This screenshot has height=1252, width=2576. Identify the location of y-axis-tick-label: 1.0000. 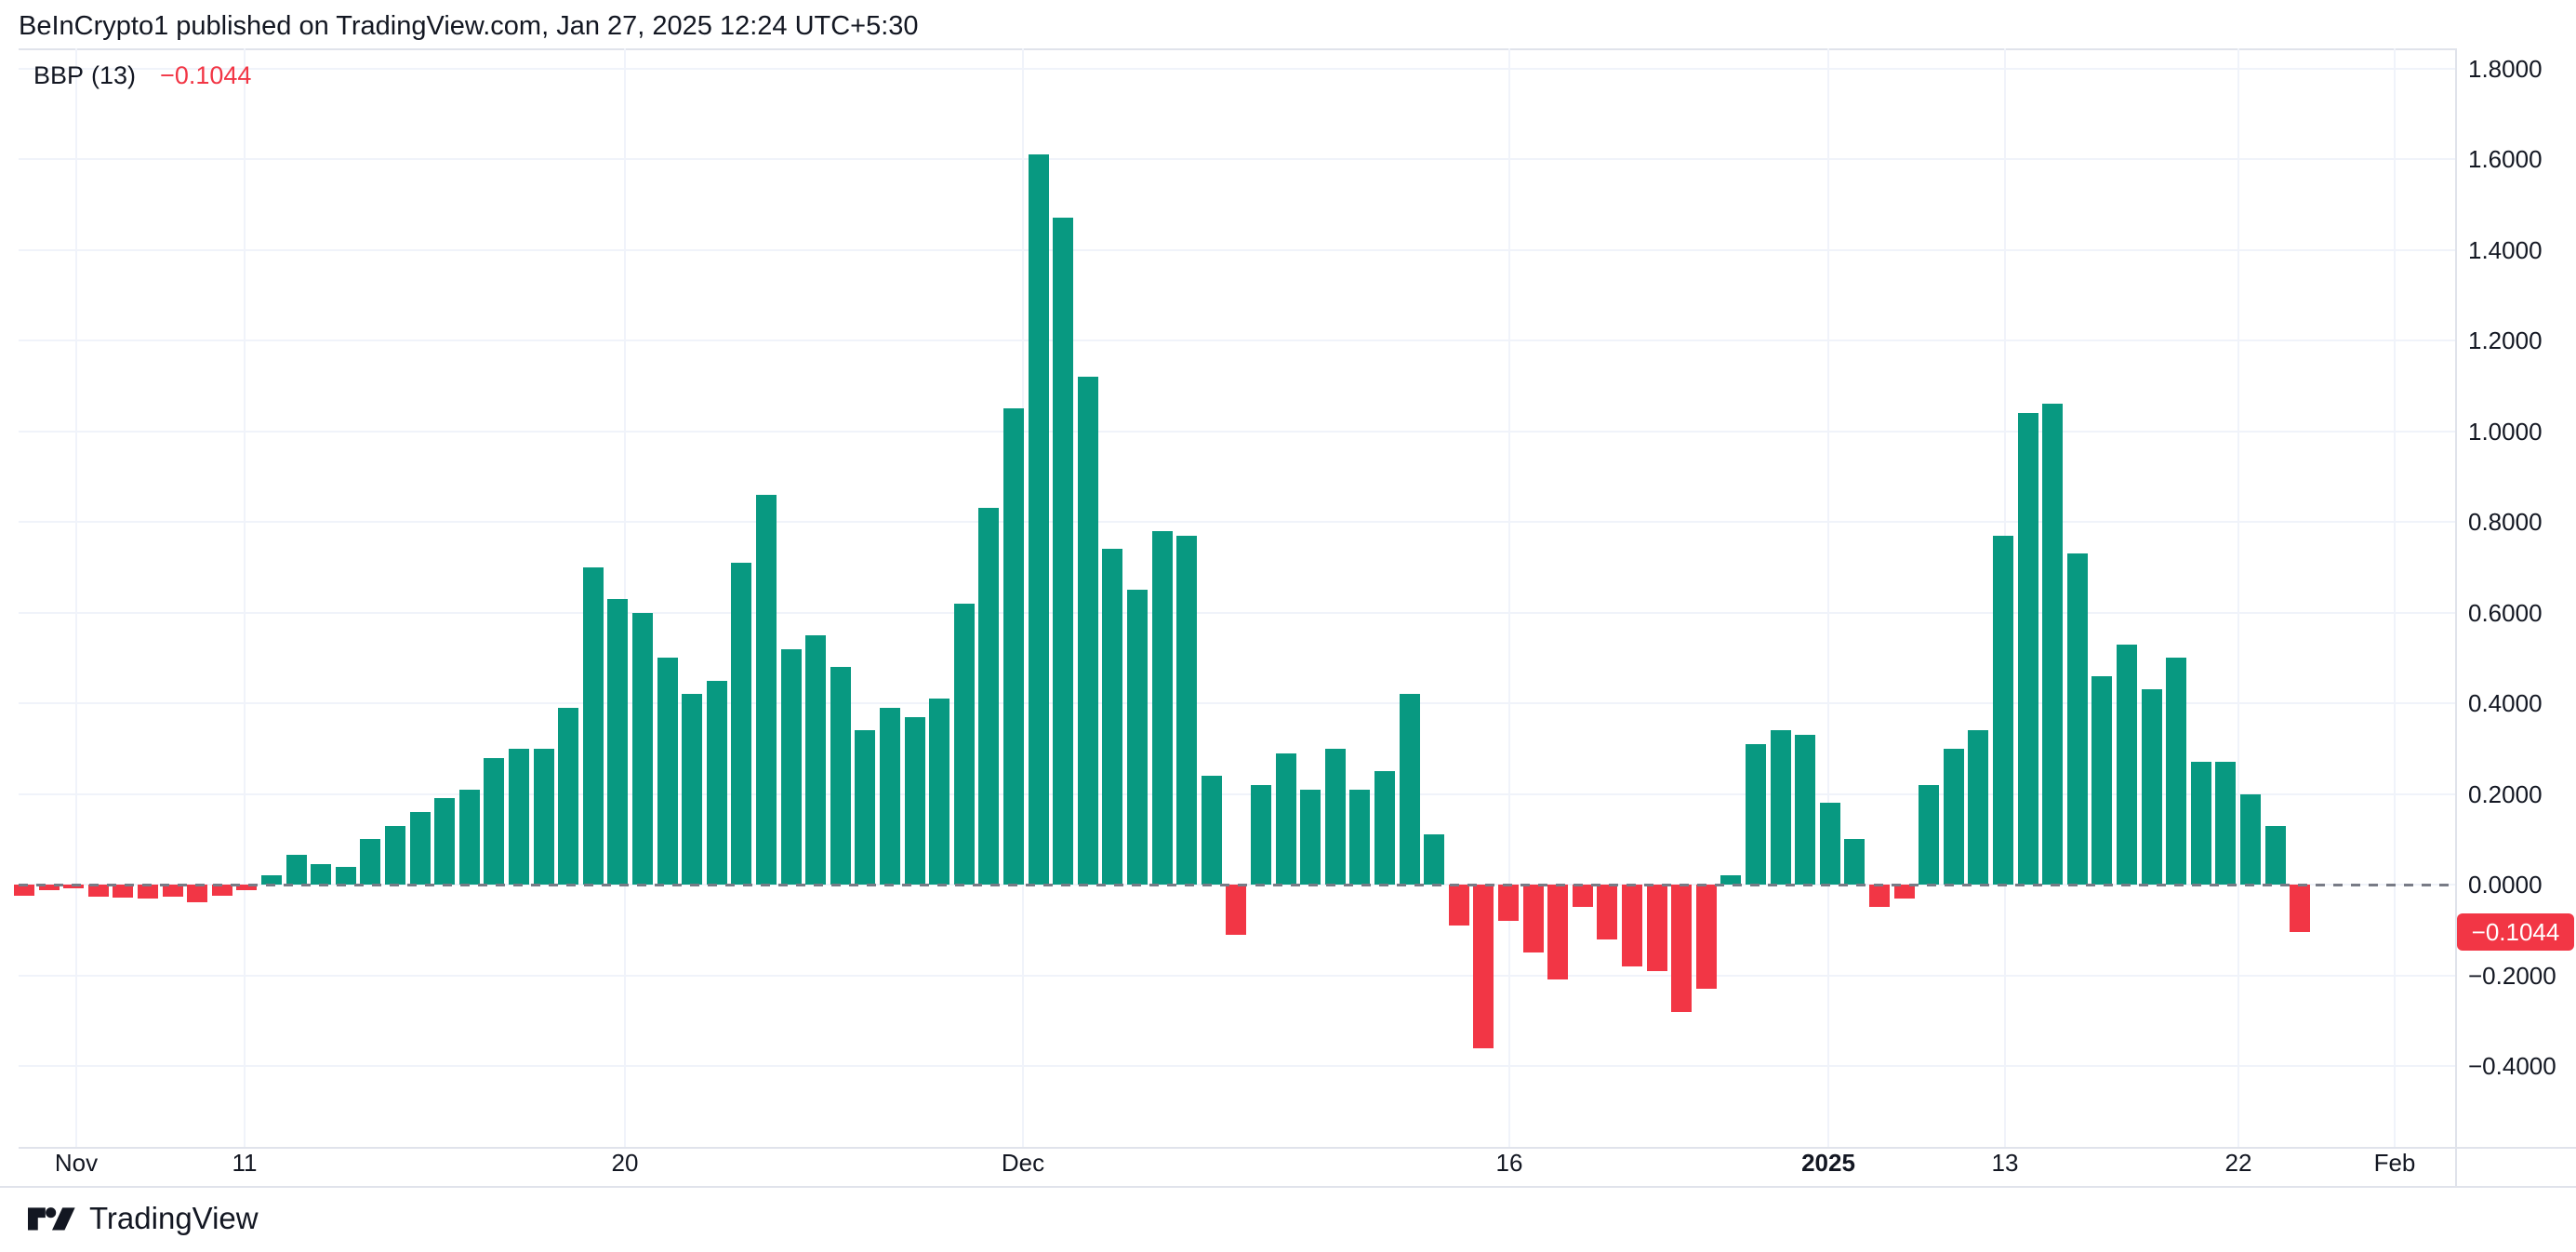
(2505, 431).